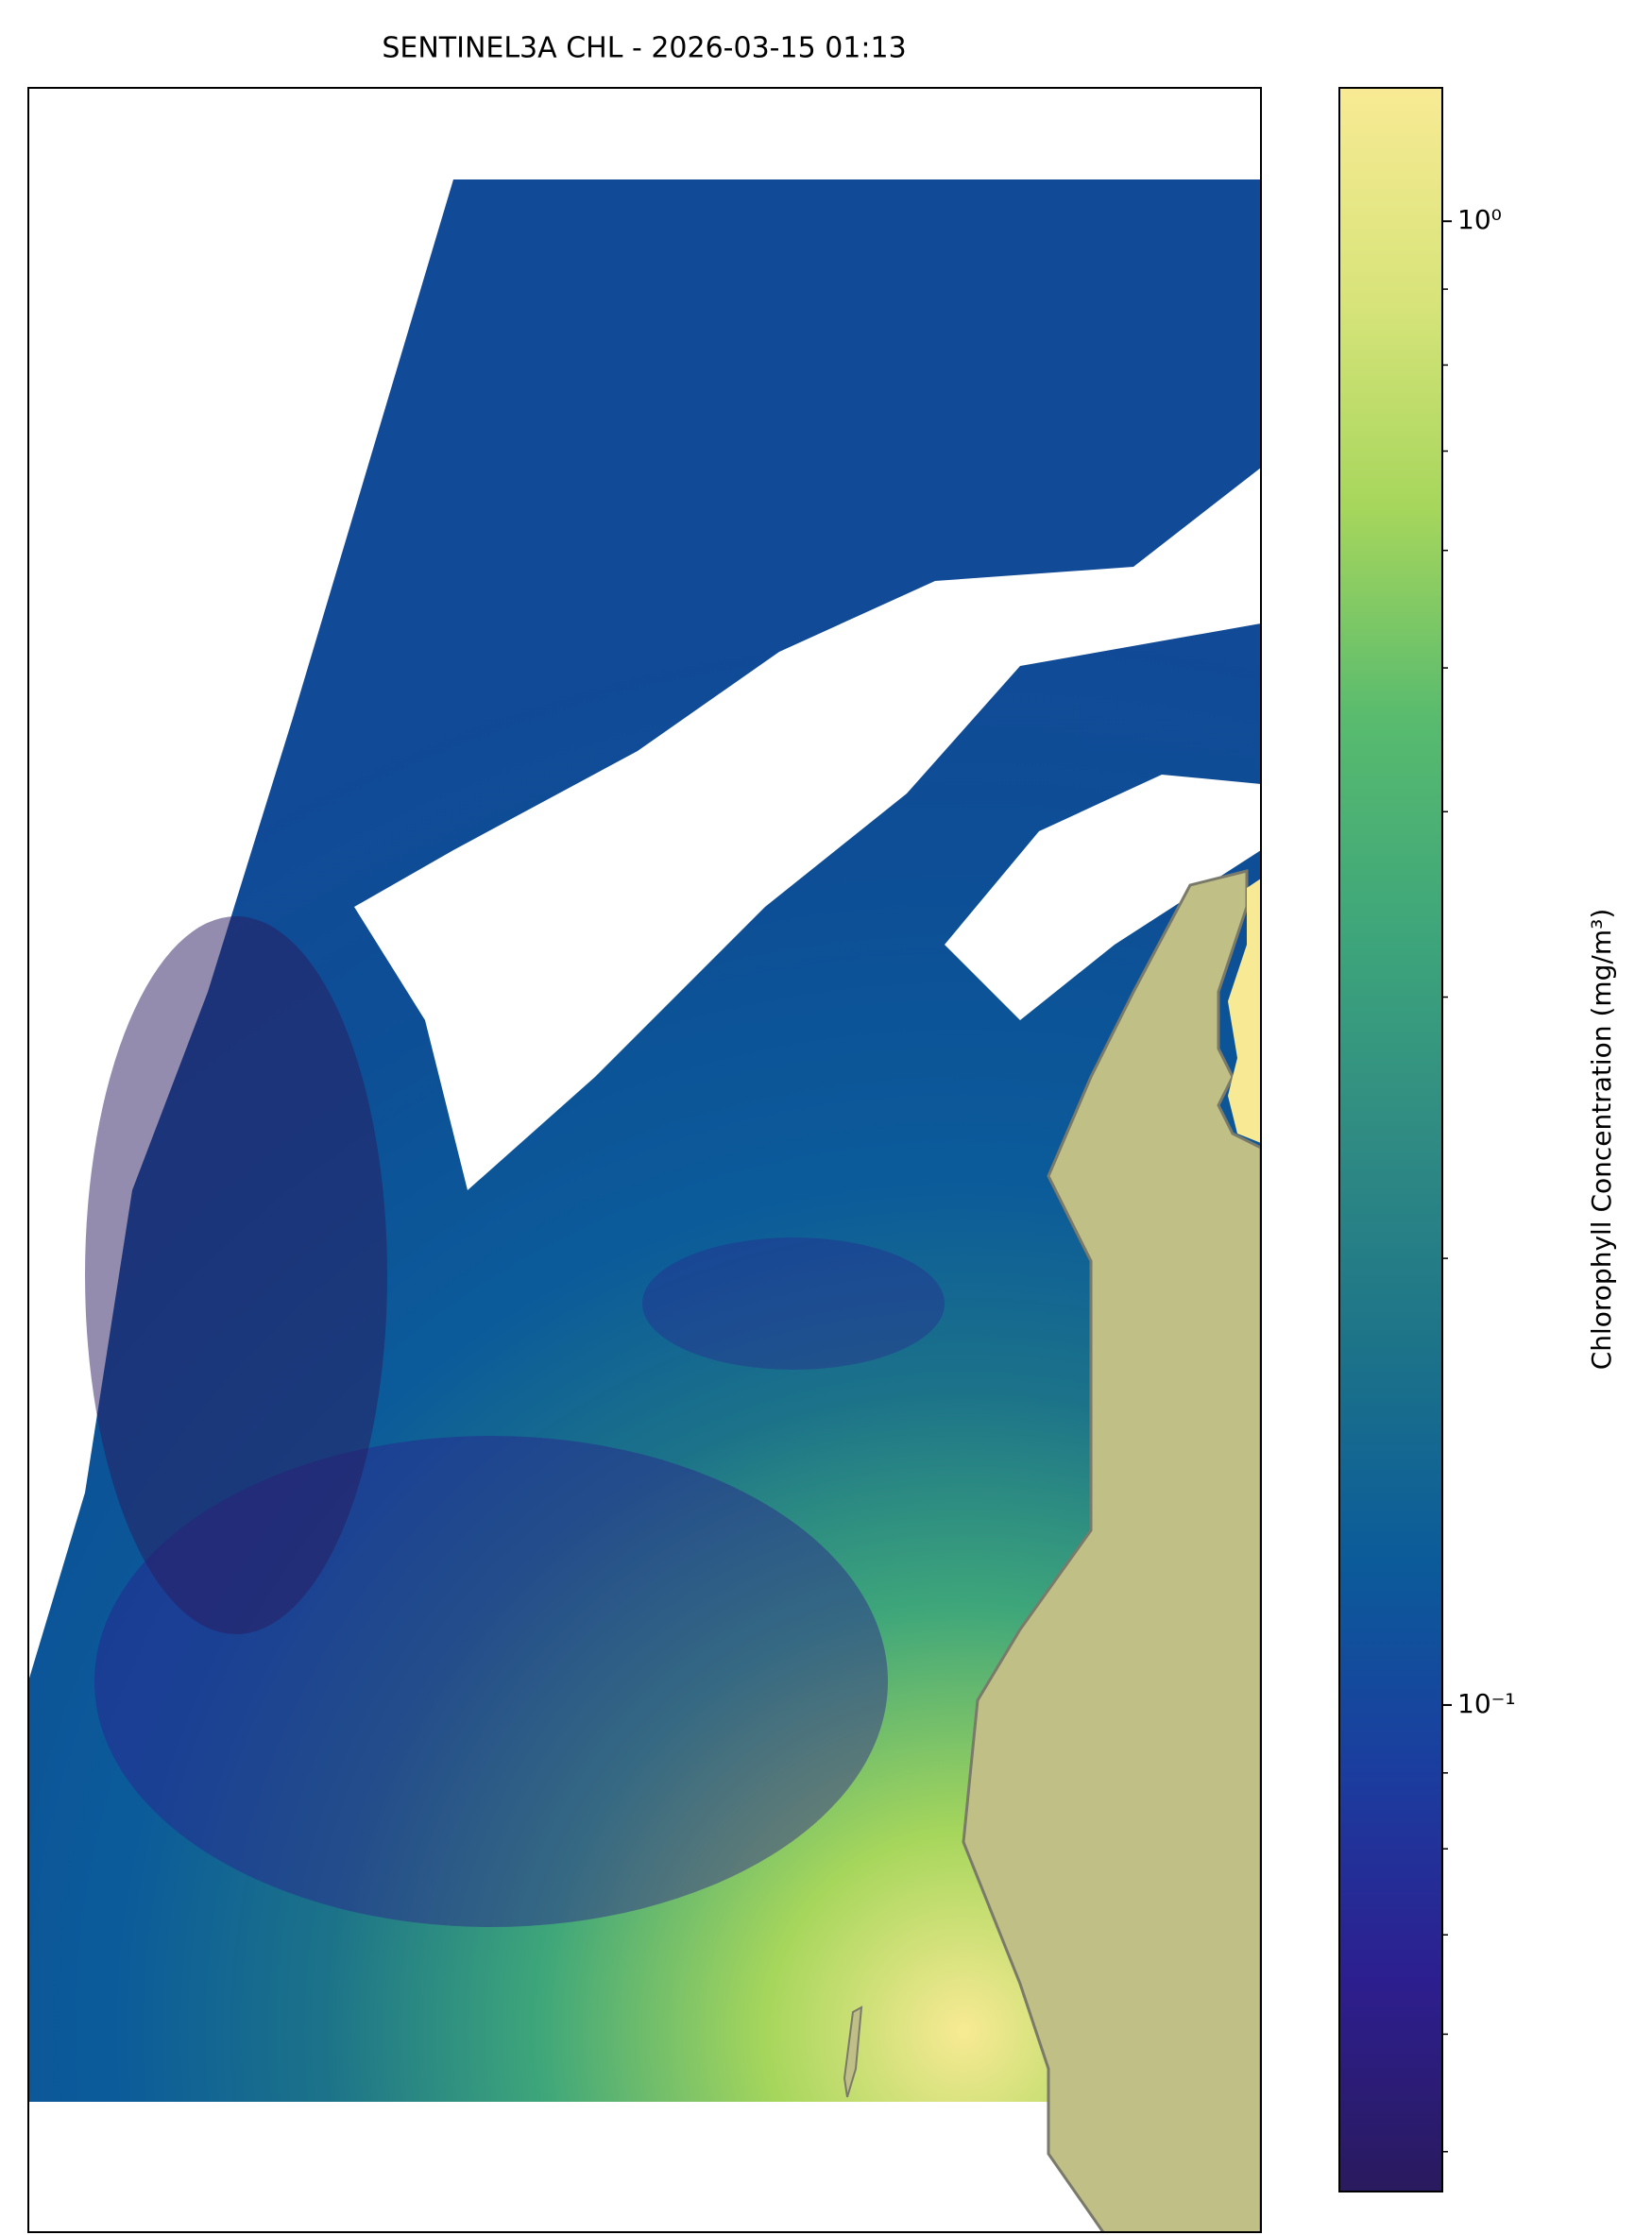  What do you see at coordinates (1479, 219) in the screenshot?
I see `colorbar-tick-label: 10⁰` at bounding box center [1479, 219].